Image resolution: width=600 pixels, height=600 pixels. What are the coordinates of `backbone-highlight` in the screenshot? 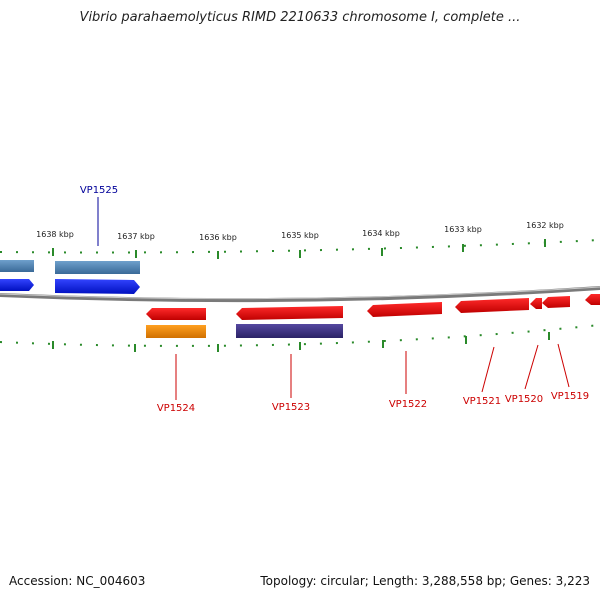 It's located at (300, 293).